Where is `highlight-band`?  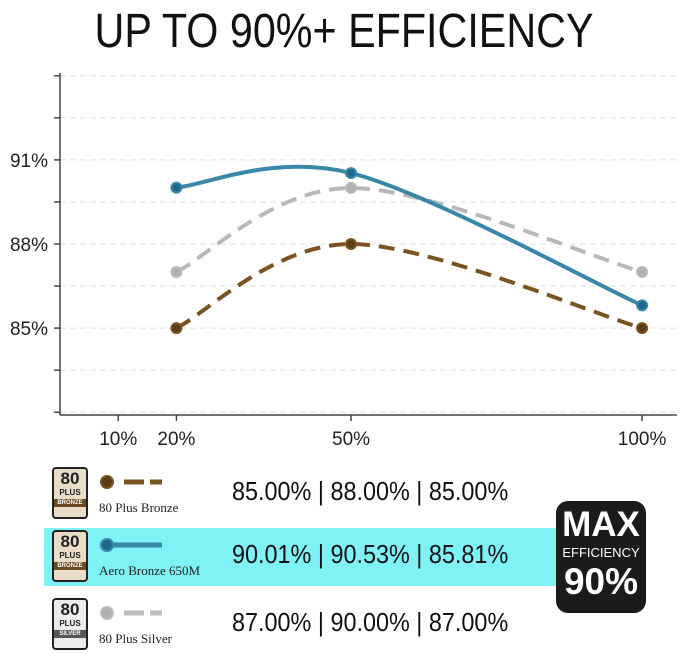 highlight-band is located at coordinates (306, 557).